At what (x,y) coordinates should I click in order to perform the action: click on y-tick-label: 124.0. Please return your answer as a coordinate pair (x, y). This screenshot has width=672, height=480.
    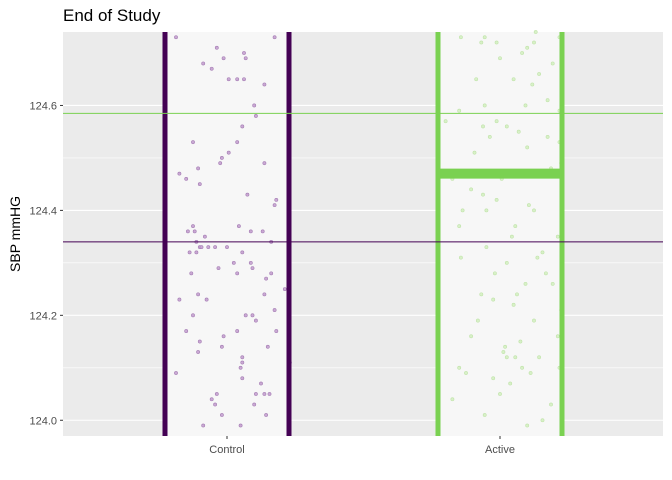
    Looking at the image, I should click on (43, 421).